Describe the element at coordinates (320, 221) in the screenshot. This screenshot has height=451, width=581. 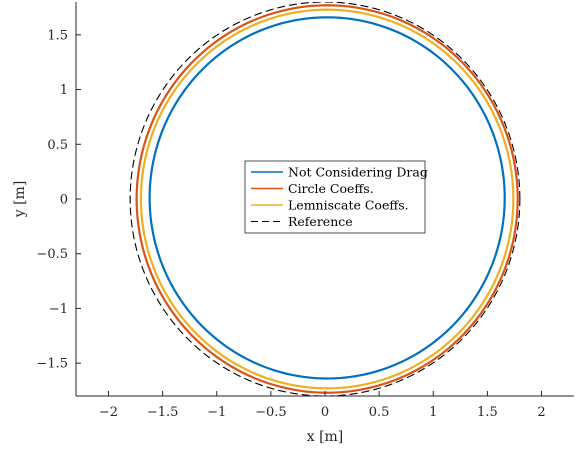
I see `legend-label: Reference` at that location.